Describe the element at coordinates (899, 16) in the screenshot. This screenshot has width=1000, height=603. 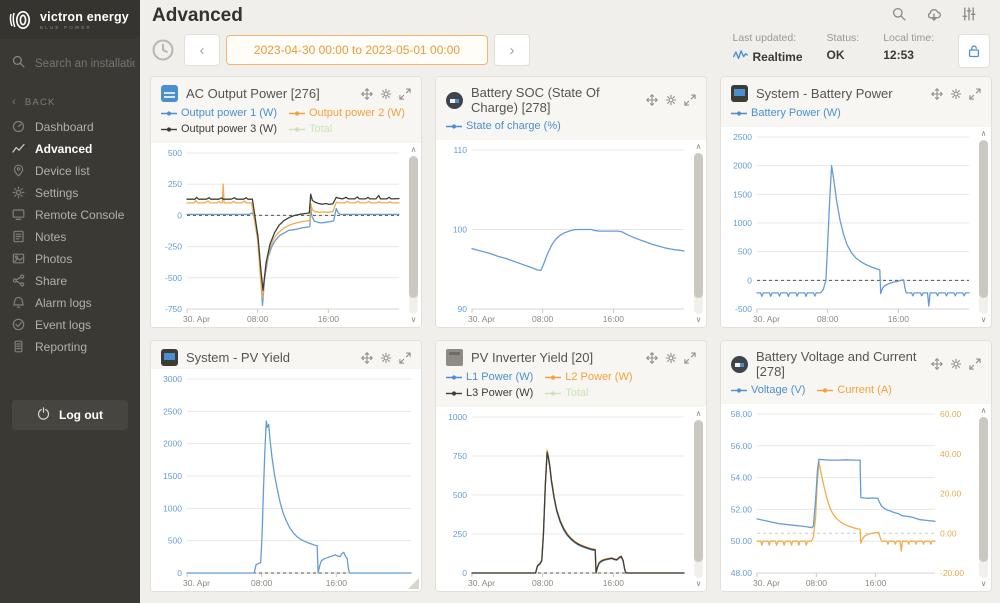
I see `search-icon` at that location.